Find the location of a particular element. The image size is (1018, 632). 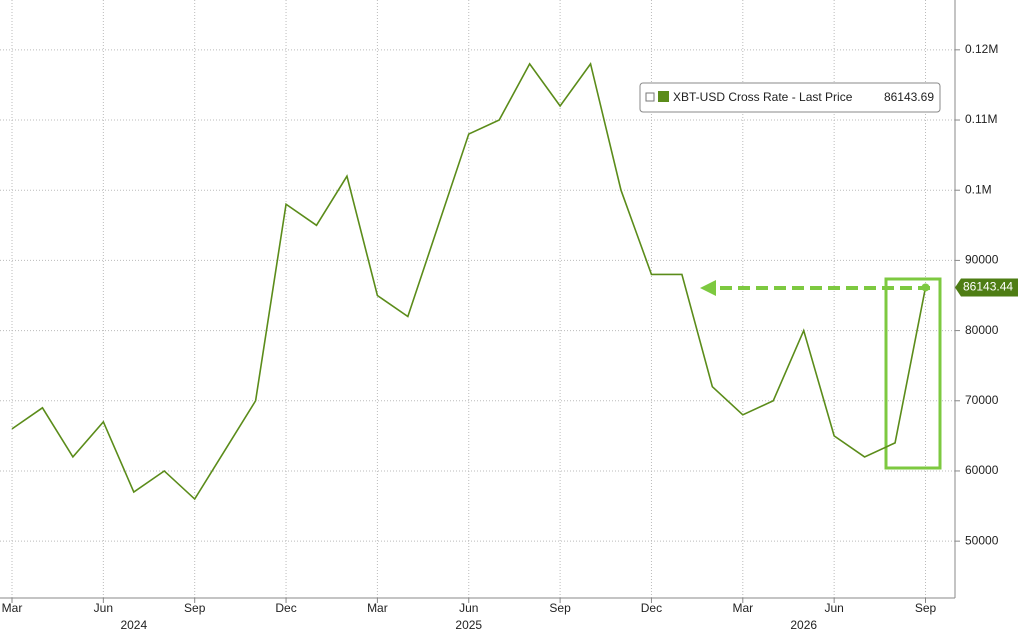

y-tick-label: 90000 is located at coordinates (982, 260).